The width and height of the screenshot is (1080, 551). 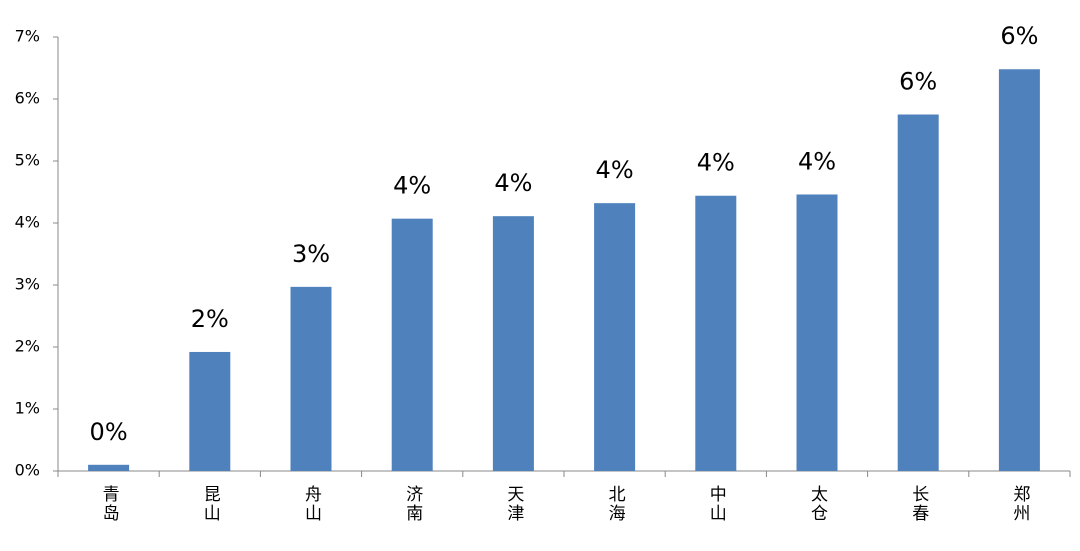 I want to click on x-tick-label: 长春, so click(x=918, y=504).